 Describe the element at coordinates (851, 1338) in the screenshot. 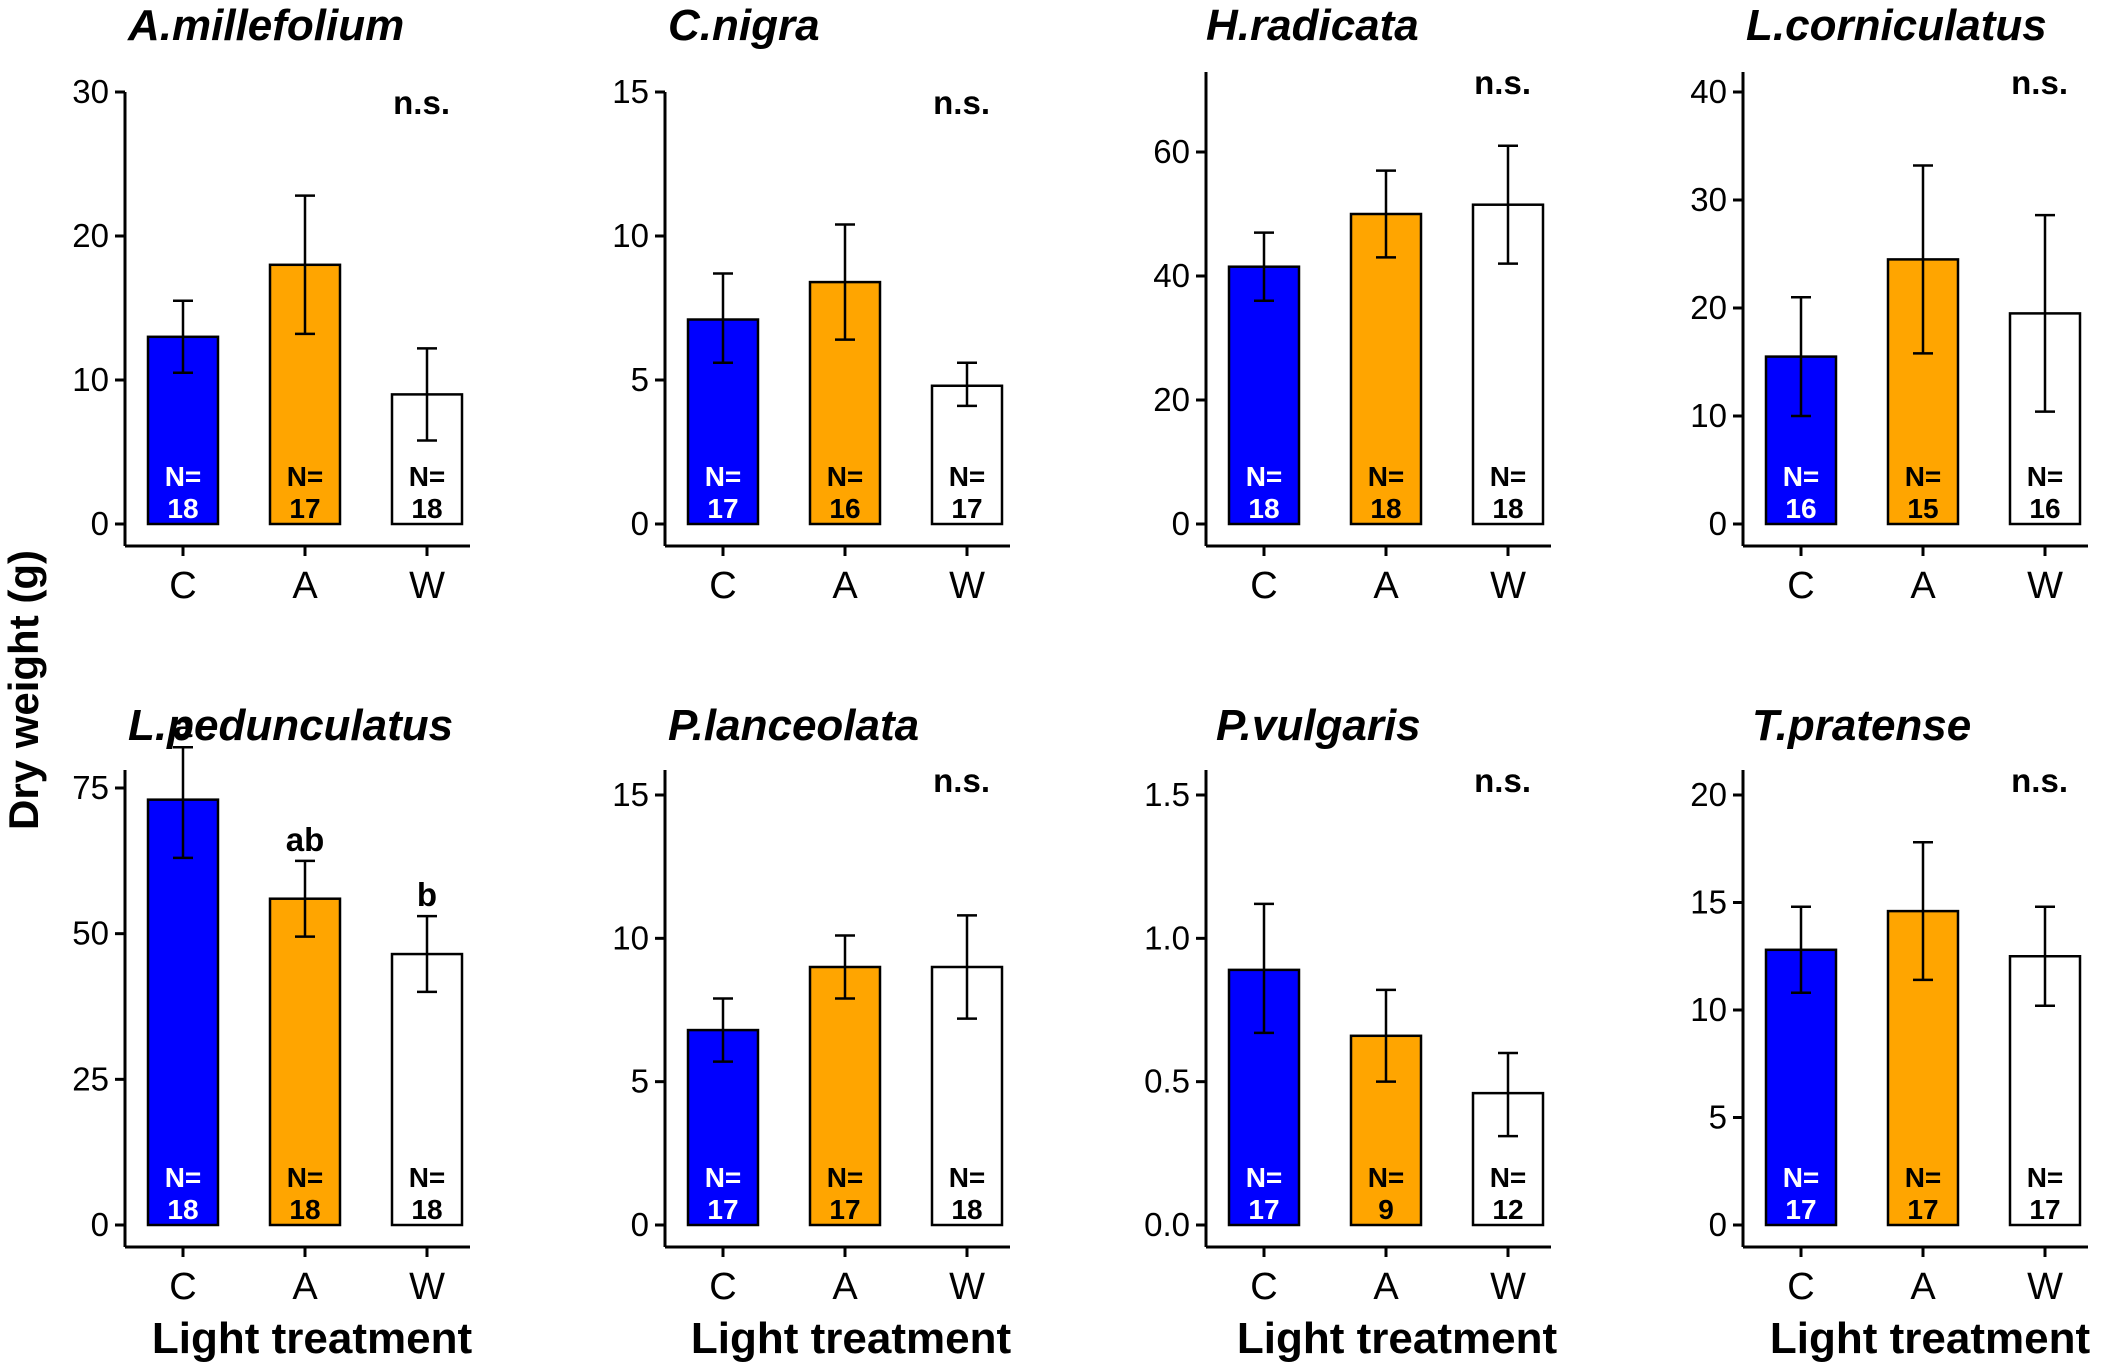

I see `x-axis-title-col2: Light treatment` at that location.